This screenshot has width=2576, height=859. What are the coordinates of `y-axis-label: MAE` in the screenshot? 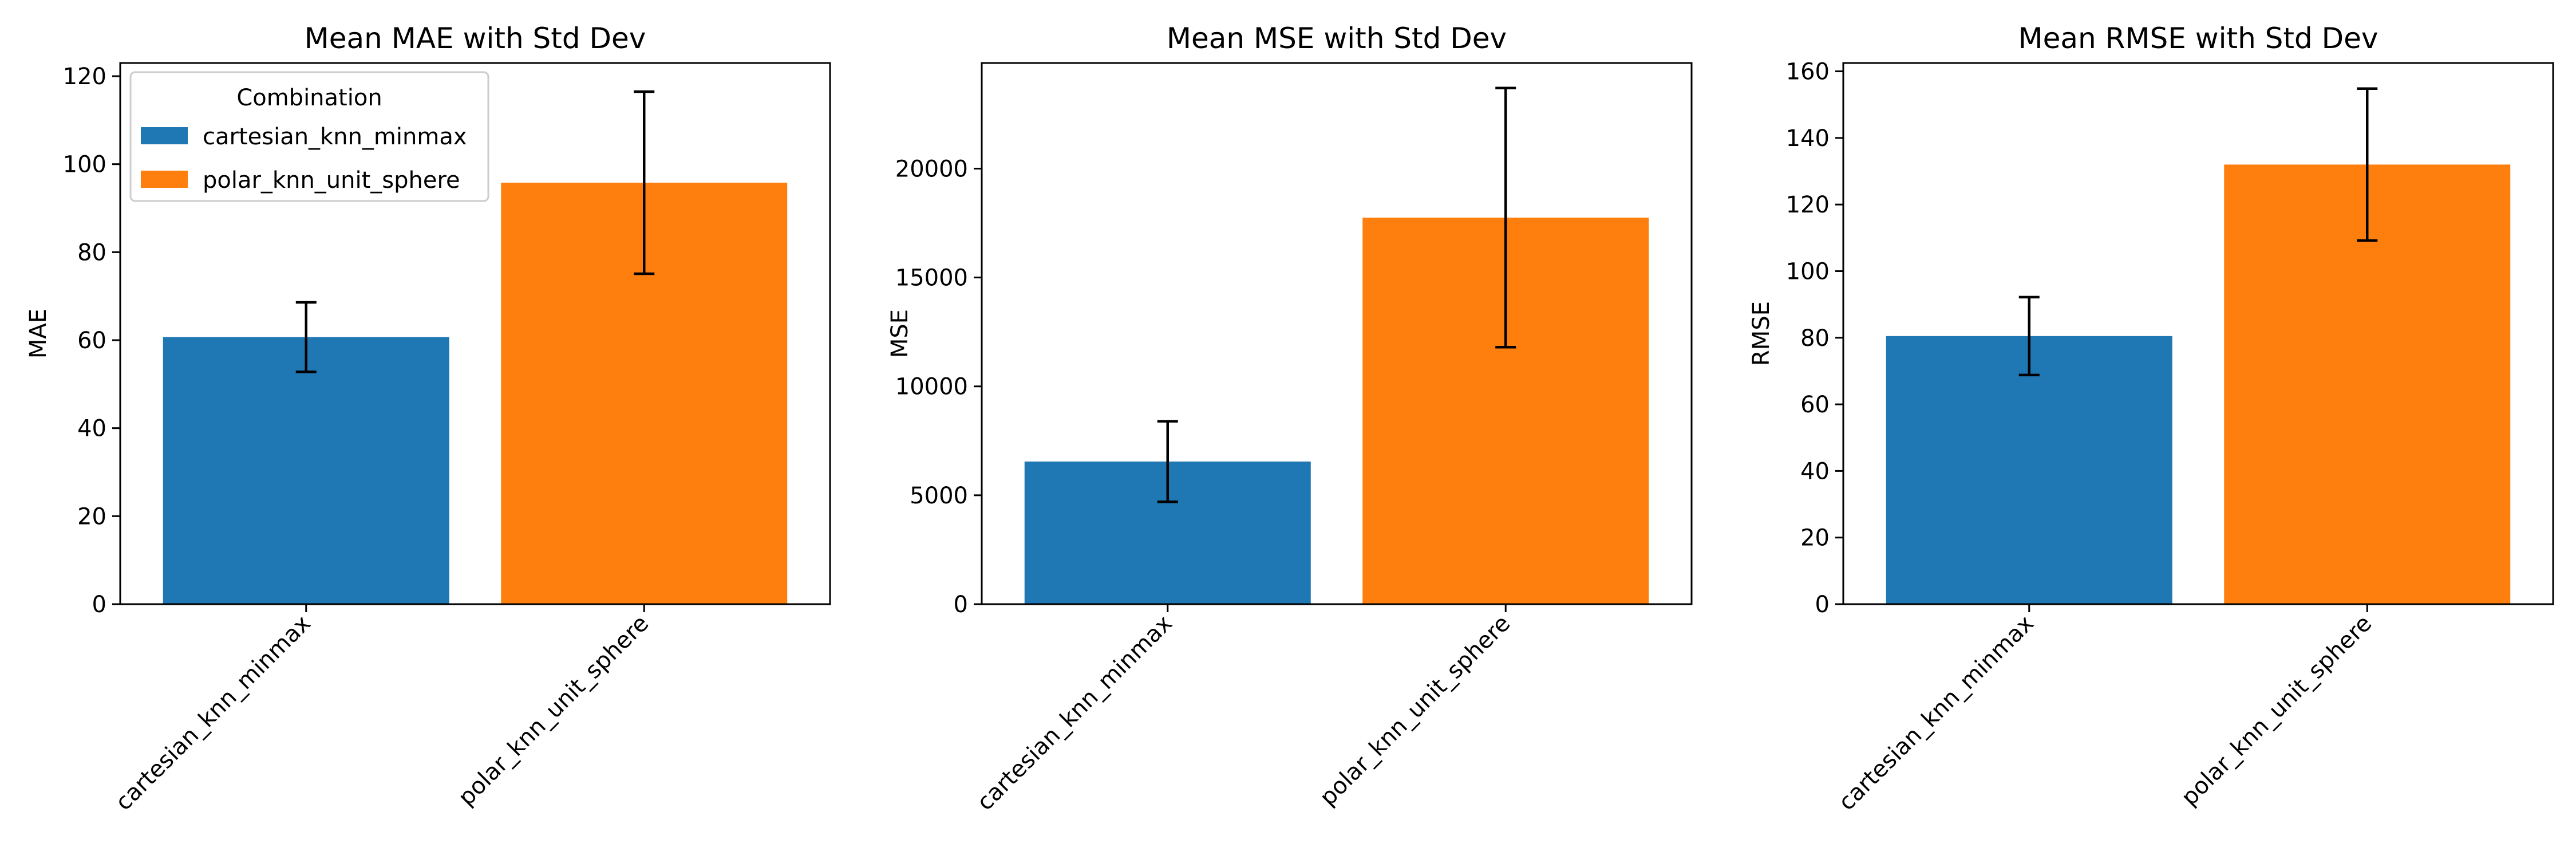 It's located at (38, 333).